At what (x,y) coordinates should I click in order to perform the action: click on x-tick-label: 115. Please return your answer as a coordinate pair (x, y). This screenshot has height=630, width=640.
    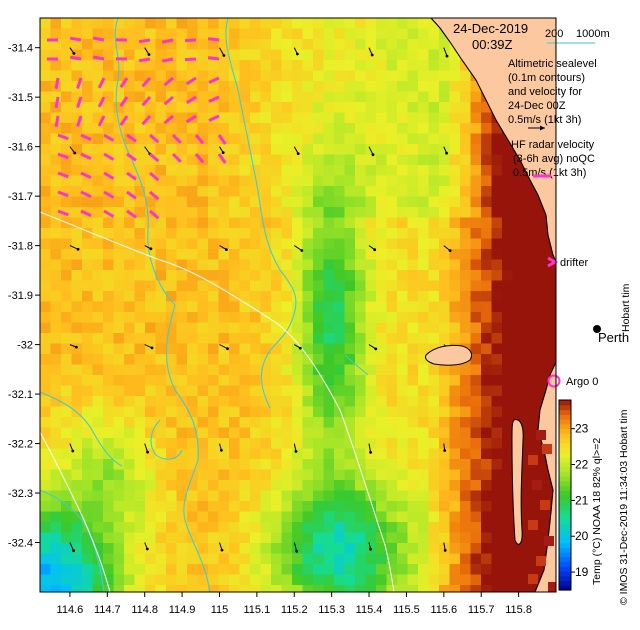
    Looking at the image, I should click on (220, 610).